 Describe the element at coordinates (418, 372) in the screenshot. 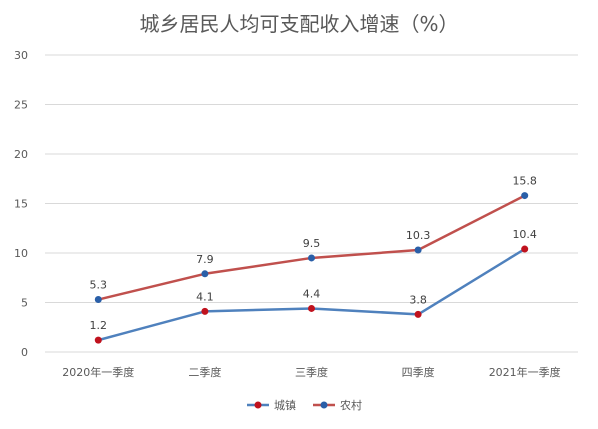

I see `x-tick-label: 四季度` at that location.